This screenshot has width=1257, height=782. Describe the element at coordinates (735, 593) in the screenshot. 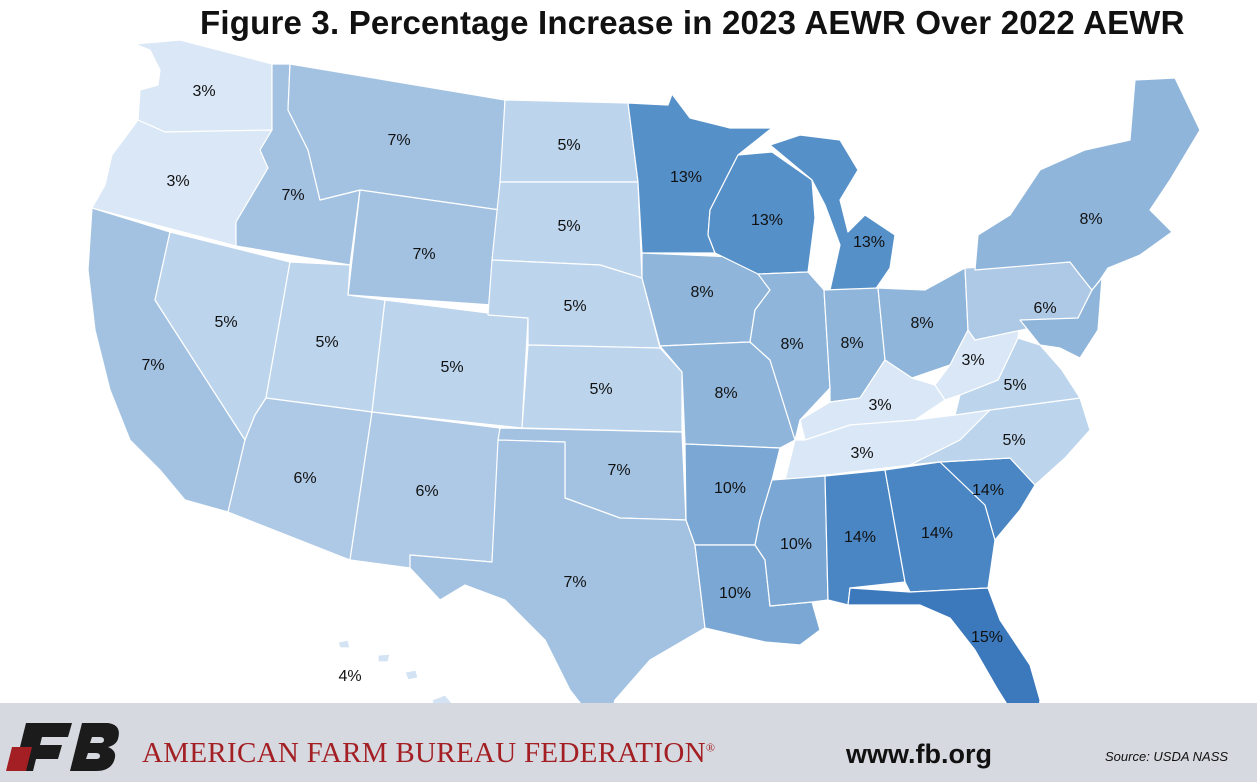

I see `label-LA: 10%` at that location.